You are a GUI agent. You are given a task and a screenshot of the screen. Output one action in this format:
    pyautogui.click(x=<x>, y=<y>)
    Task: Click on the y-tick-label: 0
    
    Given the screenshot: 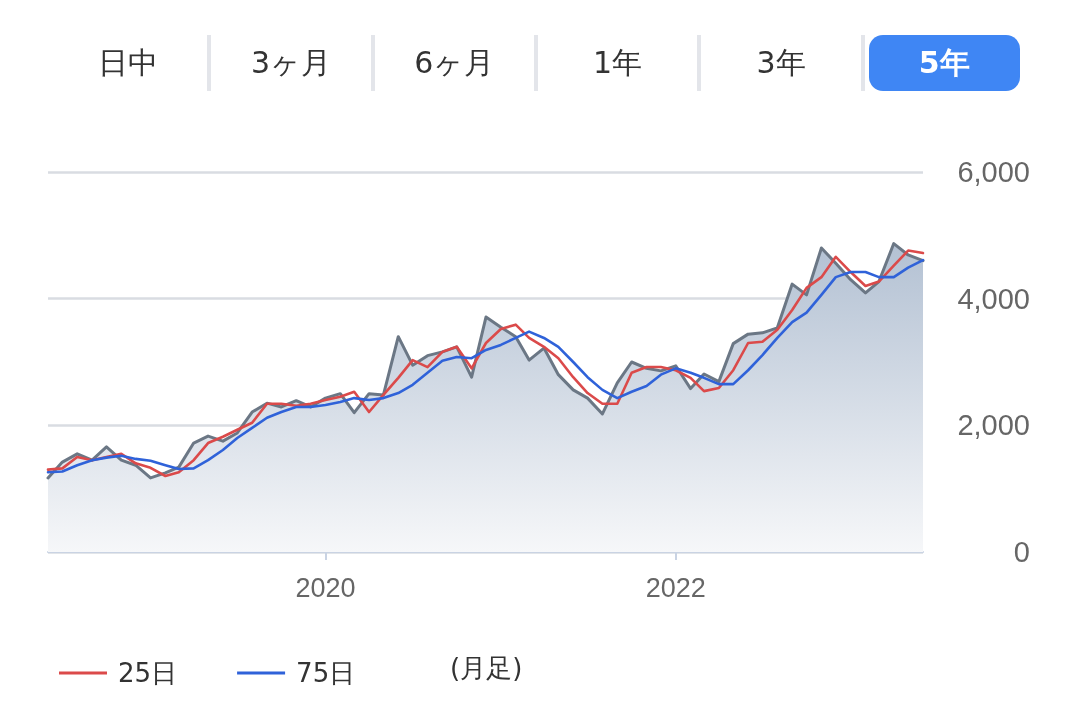 What is the action you would take?
    pyautogui.click(x=1021, y=552)
    